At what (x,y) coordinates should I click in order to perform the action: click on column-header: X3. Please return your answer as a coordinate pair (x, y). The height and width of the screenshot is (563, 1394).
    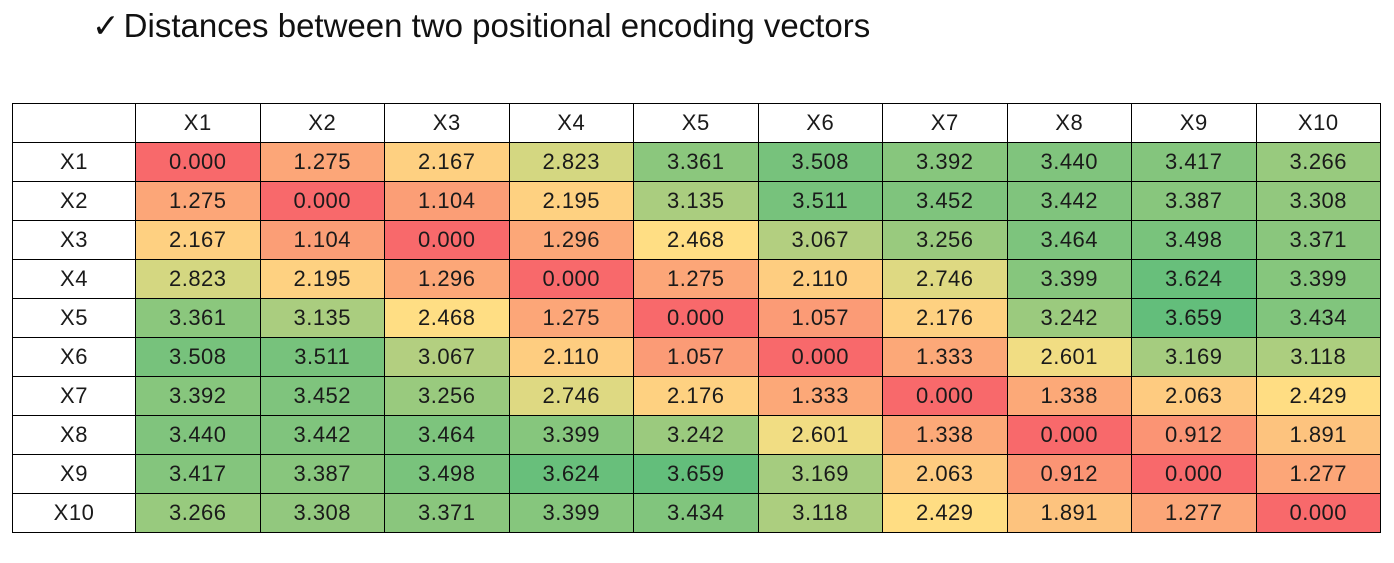
    Looking at the image, I should click on (447, 123).